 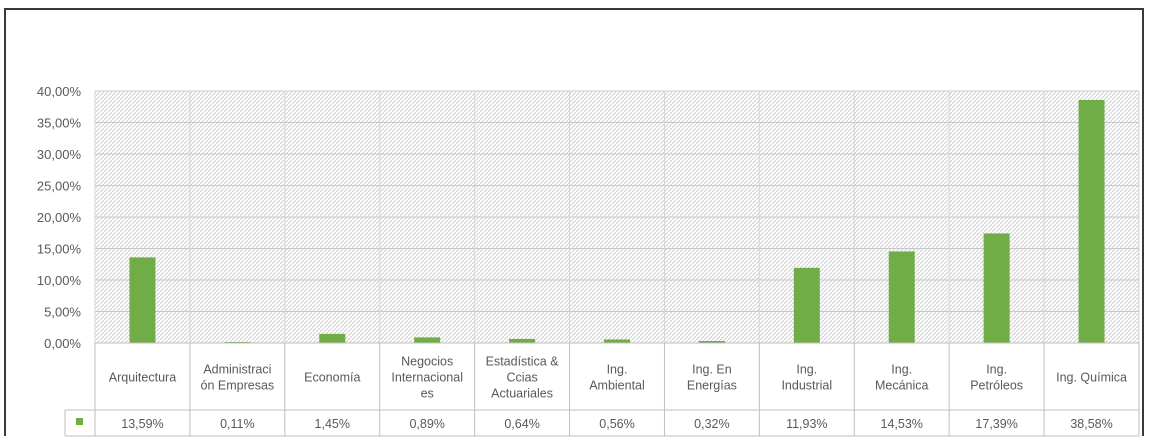 What do you see at coordinates (59, 186) in the screenshot?
I see `y-tick-label: 25,00%` at bounding box center [59, 186].